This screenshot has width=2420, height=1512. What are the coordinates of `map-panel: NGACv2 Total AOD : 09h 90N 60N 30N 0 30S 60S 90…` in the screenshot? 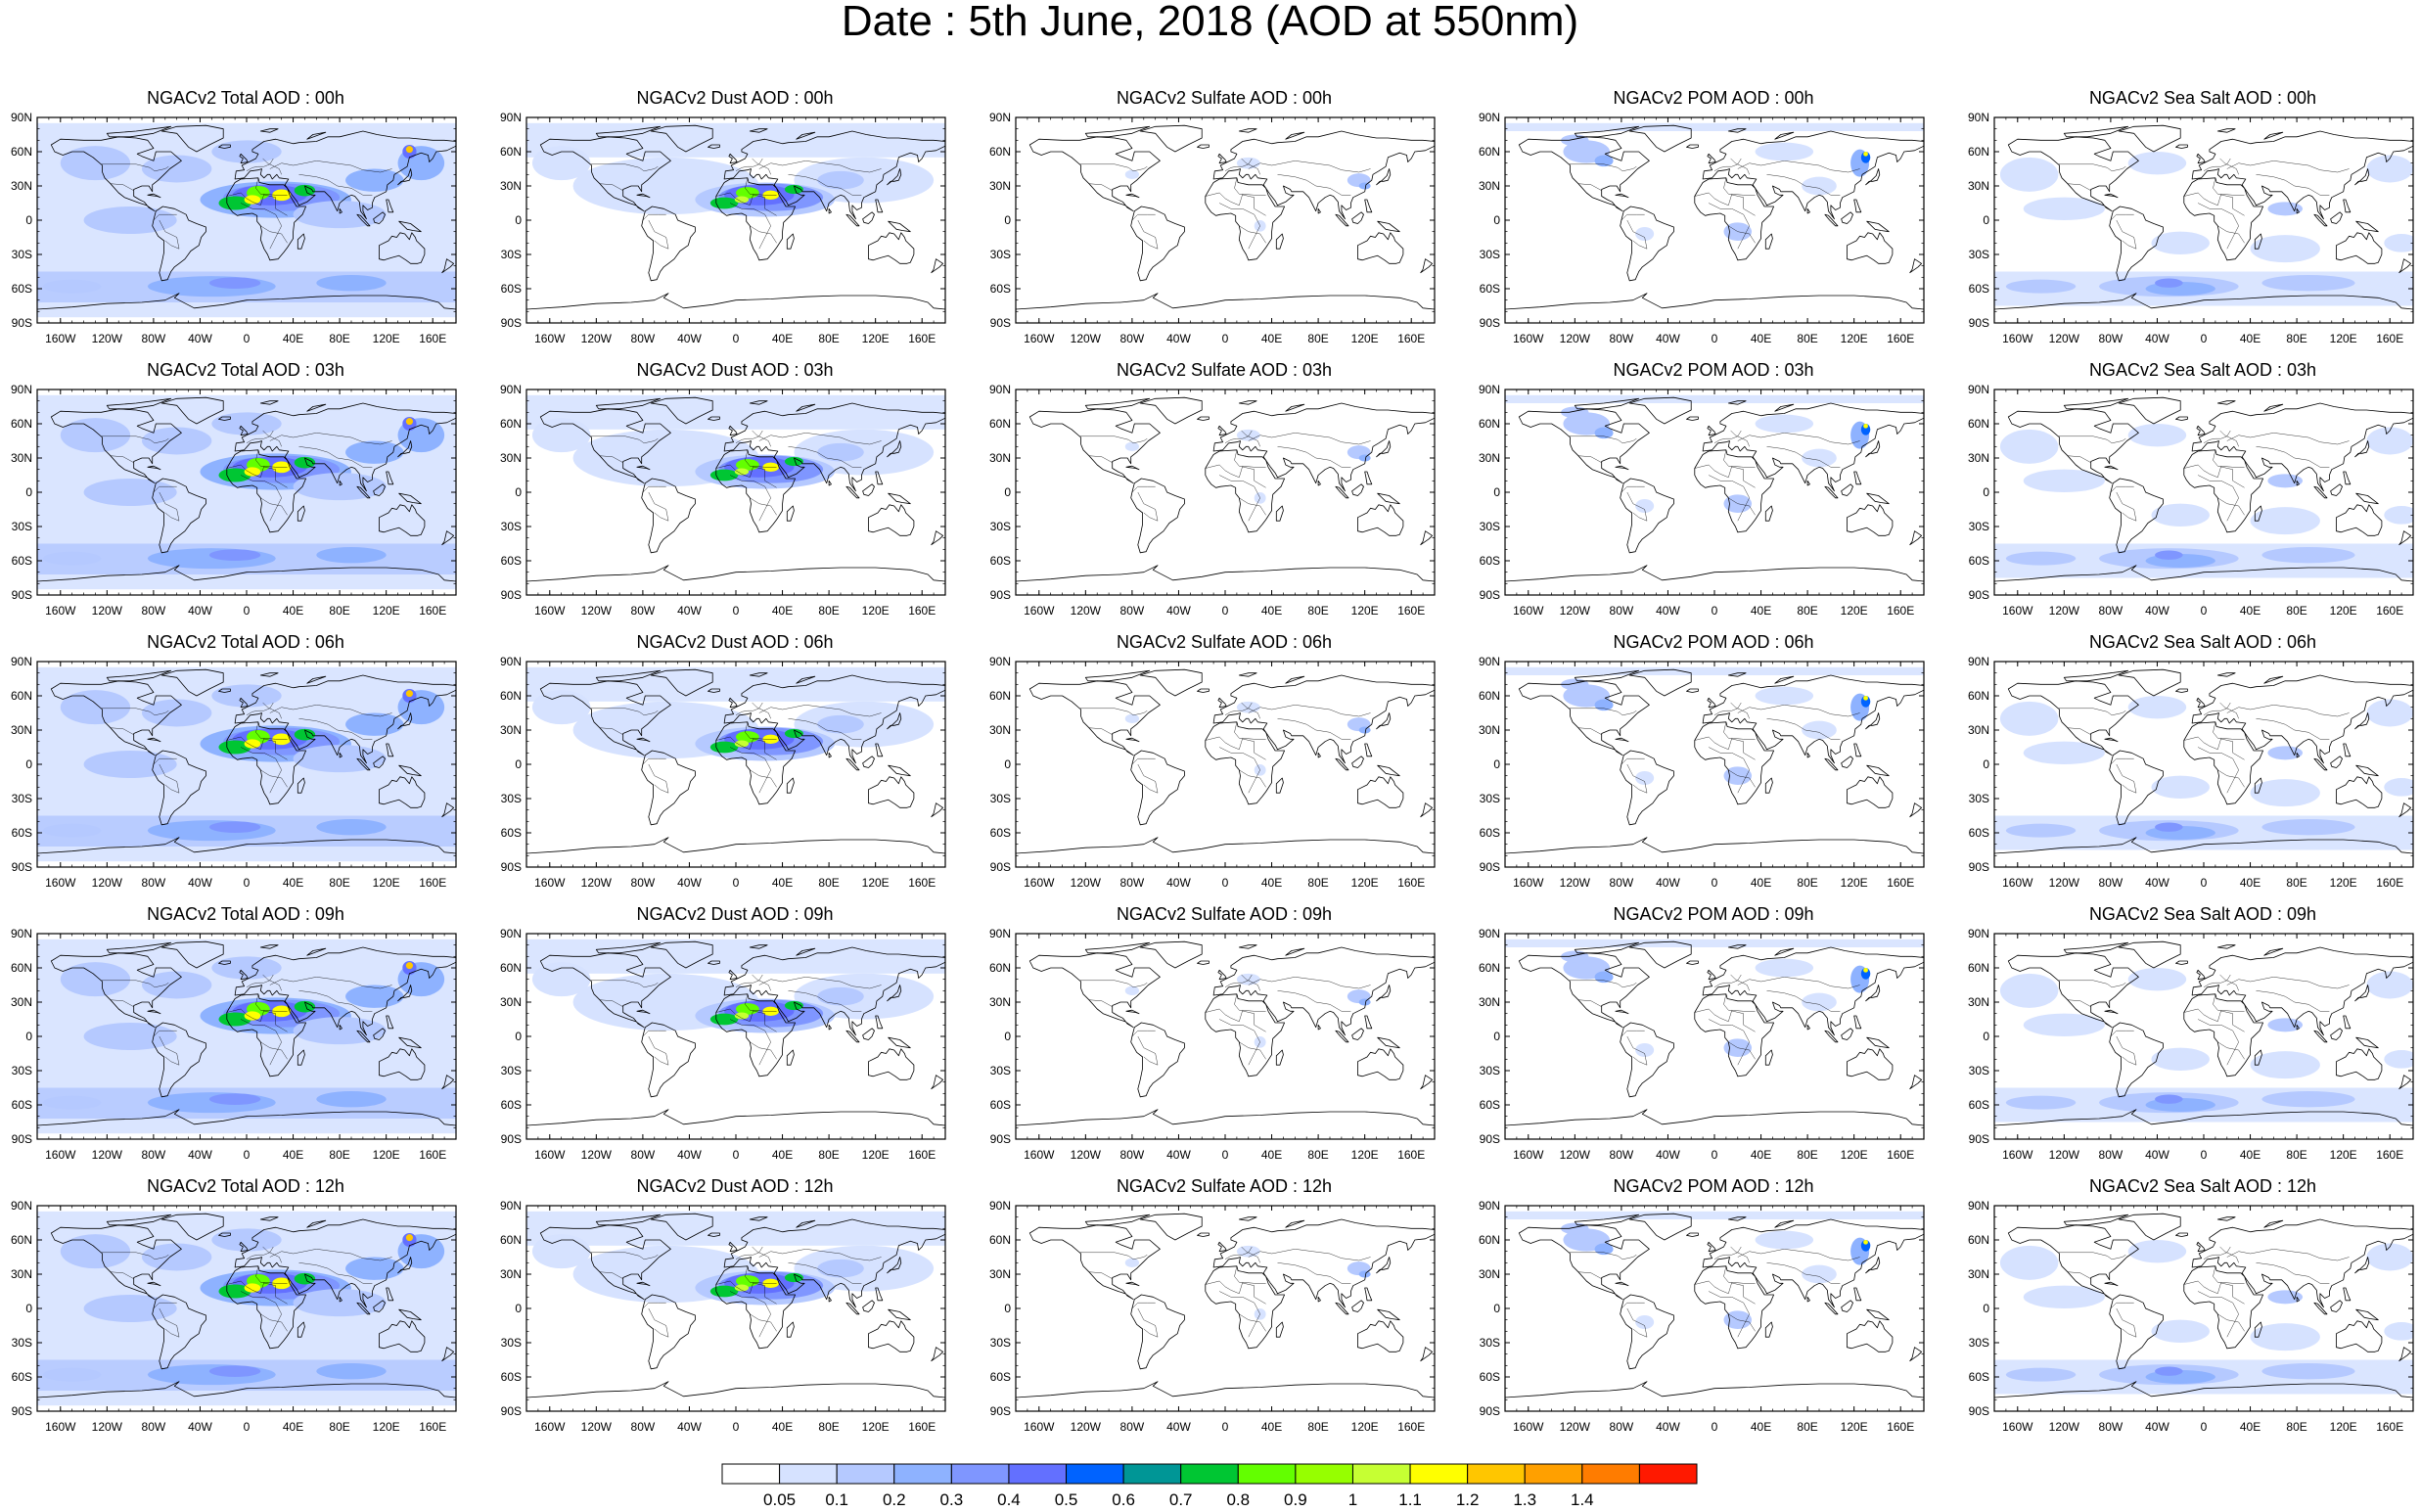 It's located at (244, 1040).